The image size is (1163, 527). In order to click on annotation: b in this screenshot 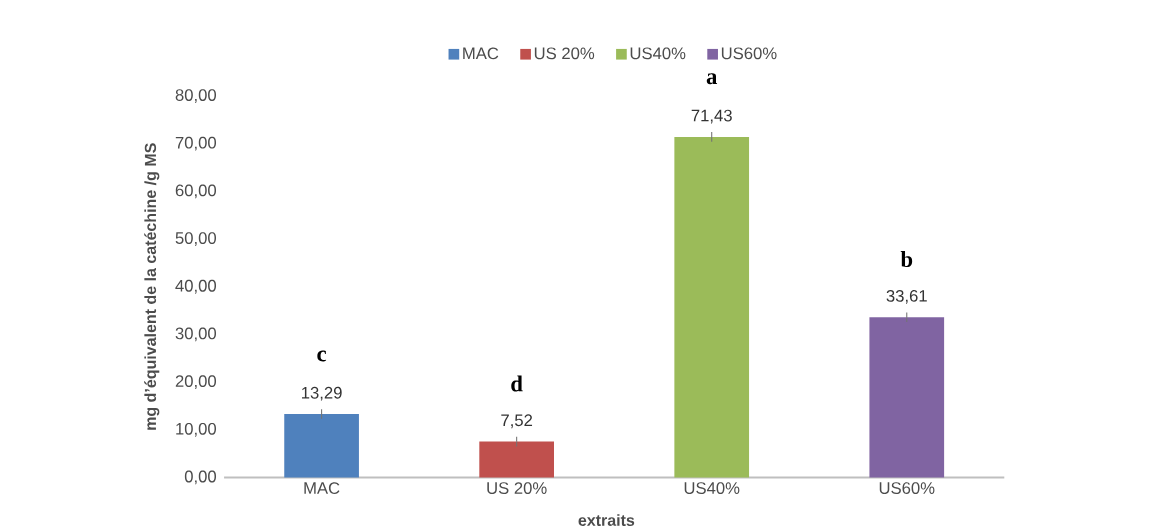, I will do `click(906, 259)`.